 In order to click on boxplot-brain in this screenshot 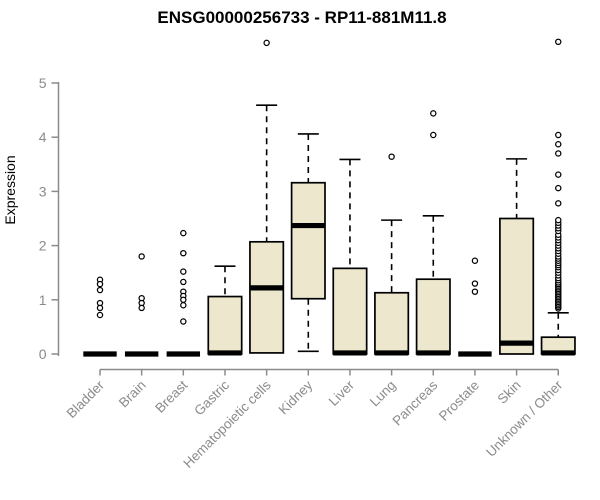, I will do `click(141, 305)`.